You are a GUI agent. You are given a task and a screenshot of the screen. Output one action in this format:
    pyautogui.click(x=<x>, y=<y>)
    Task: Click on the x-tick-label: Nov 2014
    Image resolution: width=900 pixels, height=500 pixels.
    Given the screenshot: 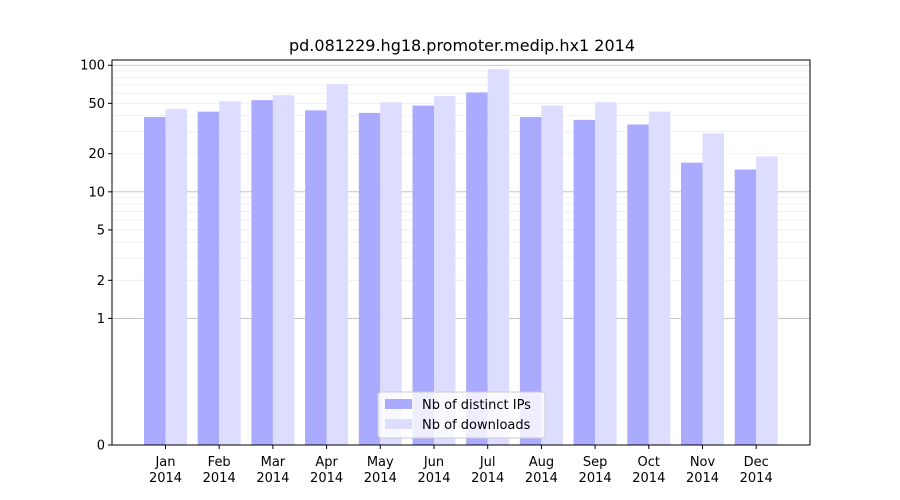 What is the action you would take?
    pyautogui.click(x=702, y=470)
    